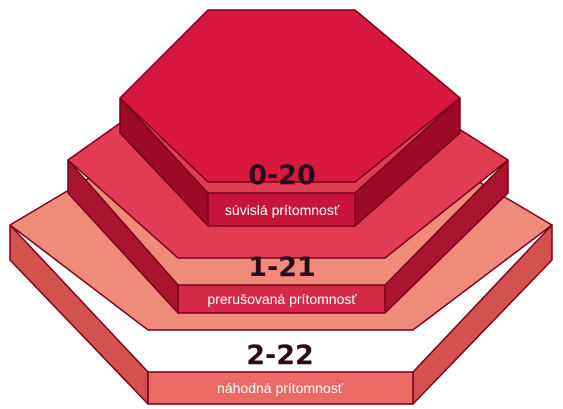 Image resolution: width=563 pixels, height=409 pixels. Describe the element at coordinates (282, 267) in the screenshot. I see `tier-2-range: 1-21` at that location.